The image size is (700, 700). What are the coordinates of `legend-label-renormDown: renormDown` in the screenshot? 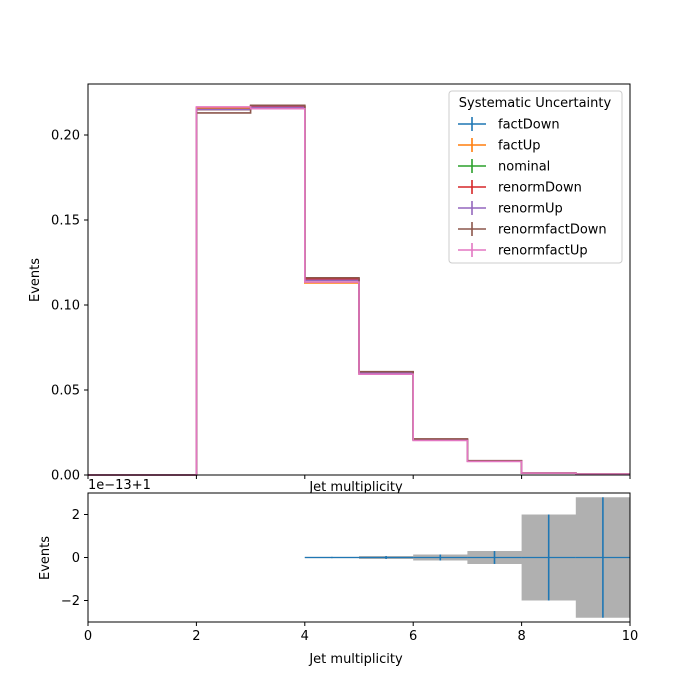 It's located at (540, 188).